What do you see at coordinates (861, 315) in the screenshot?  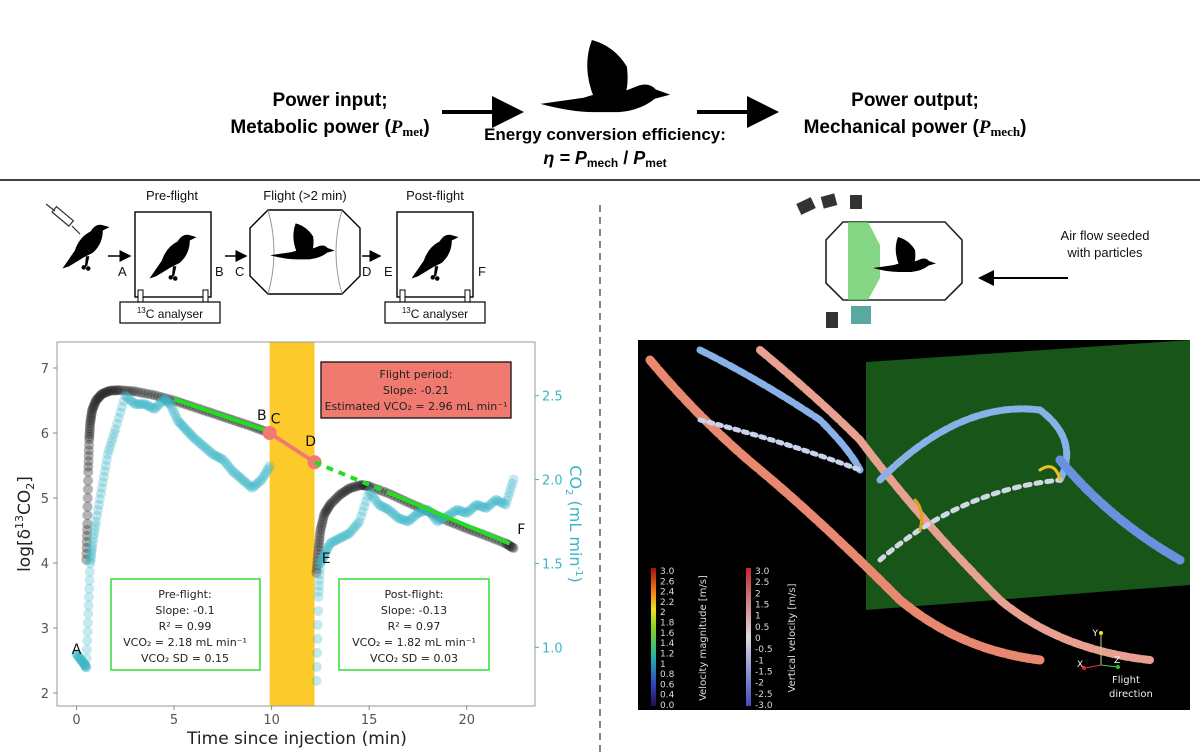 I see `laser-icon` at bounding box center [861, 315].